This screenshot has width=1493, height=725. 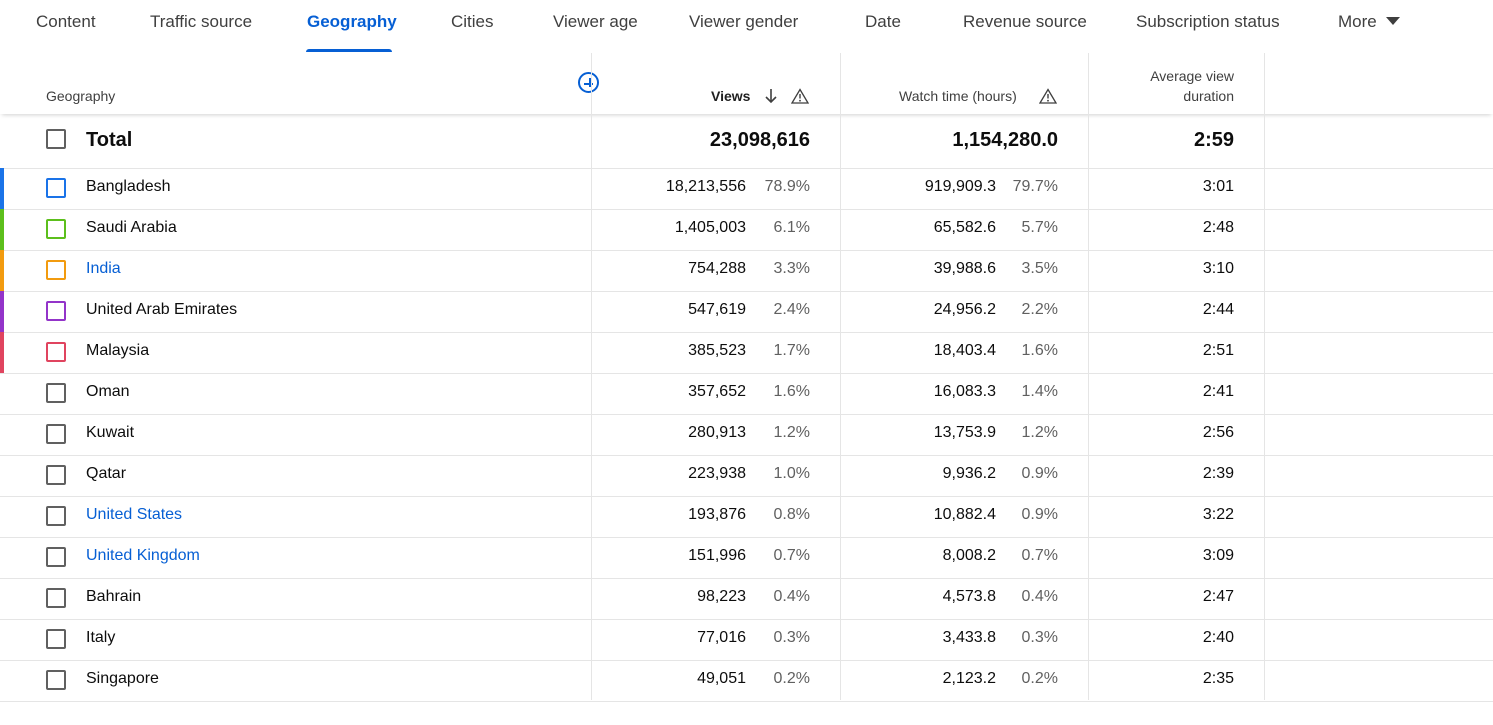 What do you see at coordinates (1218, 555) in the screenshot?
I see `average-view-duration-value: 3:09` at bounding box center [1218, 555].